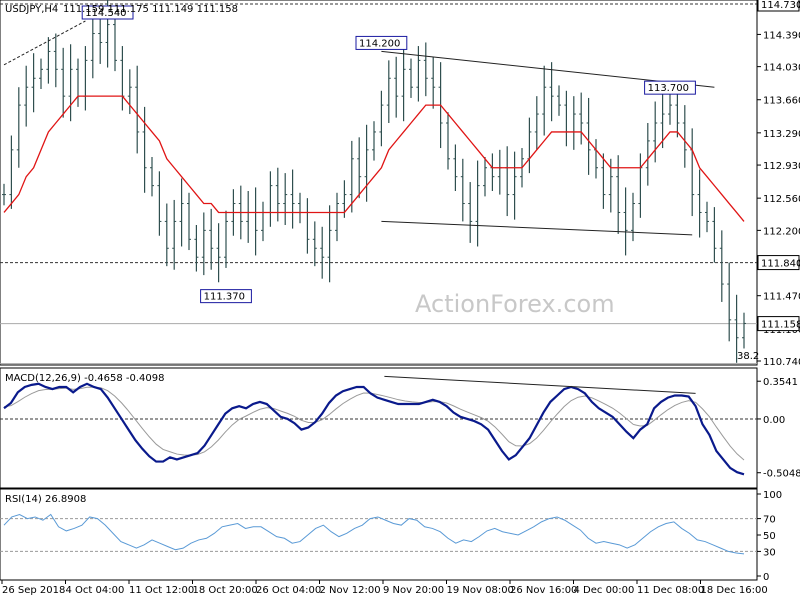 The height and width of the screenshot is (600, 800). What do you see at coordinates (781, 134) in the screenshot?
I see `price-tick-label: 113.290` at bounding box center [781, 134].